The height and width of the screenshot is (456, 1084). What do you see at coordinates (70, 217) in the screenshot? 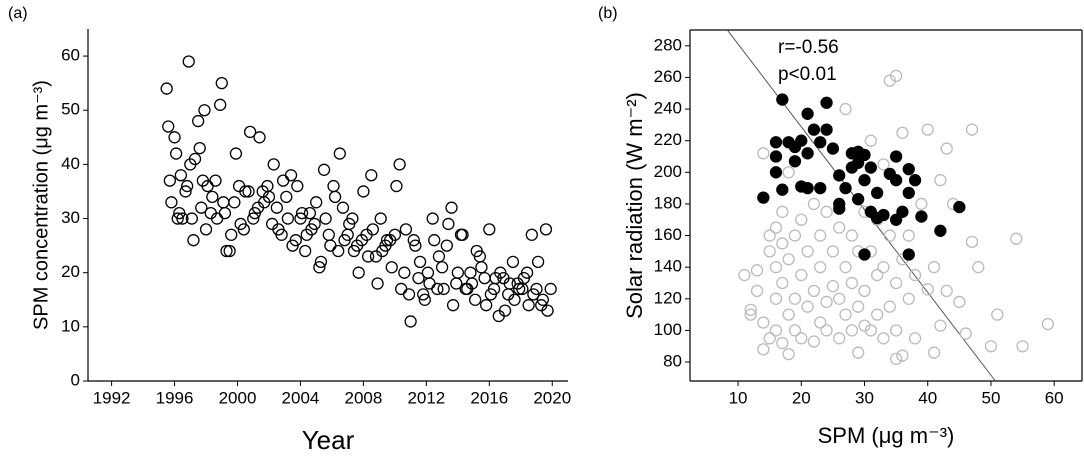
I see `y-tick-label: 30` at bounding box center [70, 217].